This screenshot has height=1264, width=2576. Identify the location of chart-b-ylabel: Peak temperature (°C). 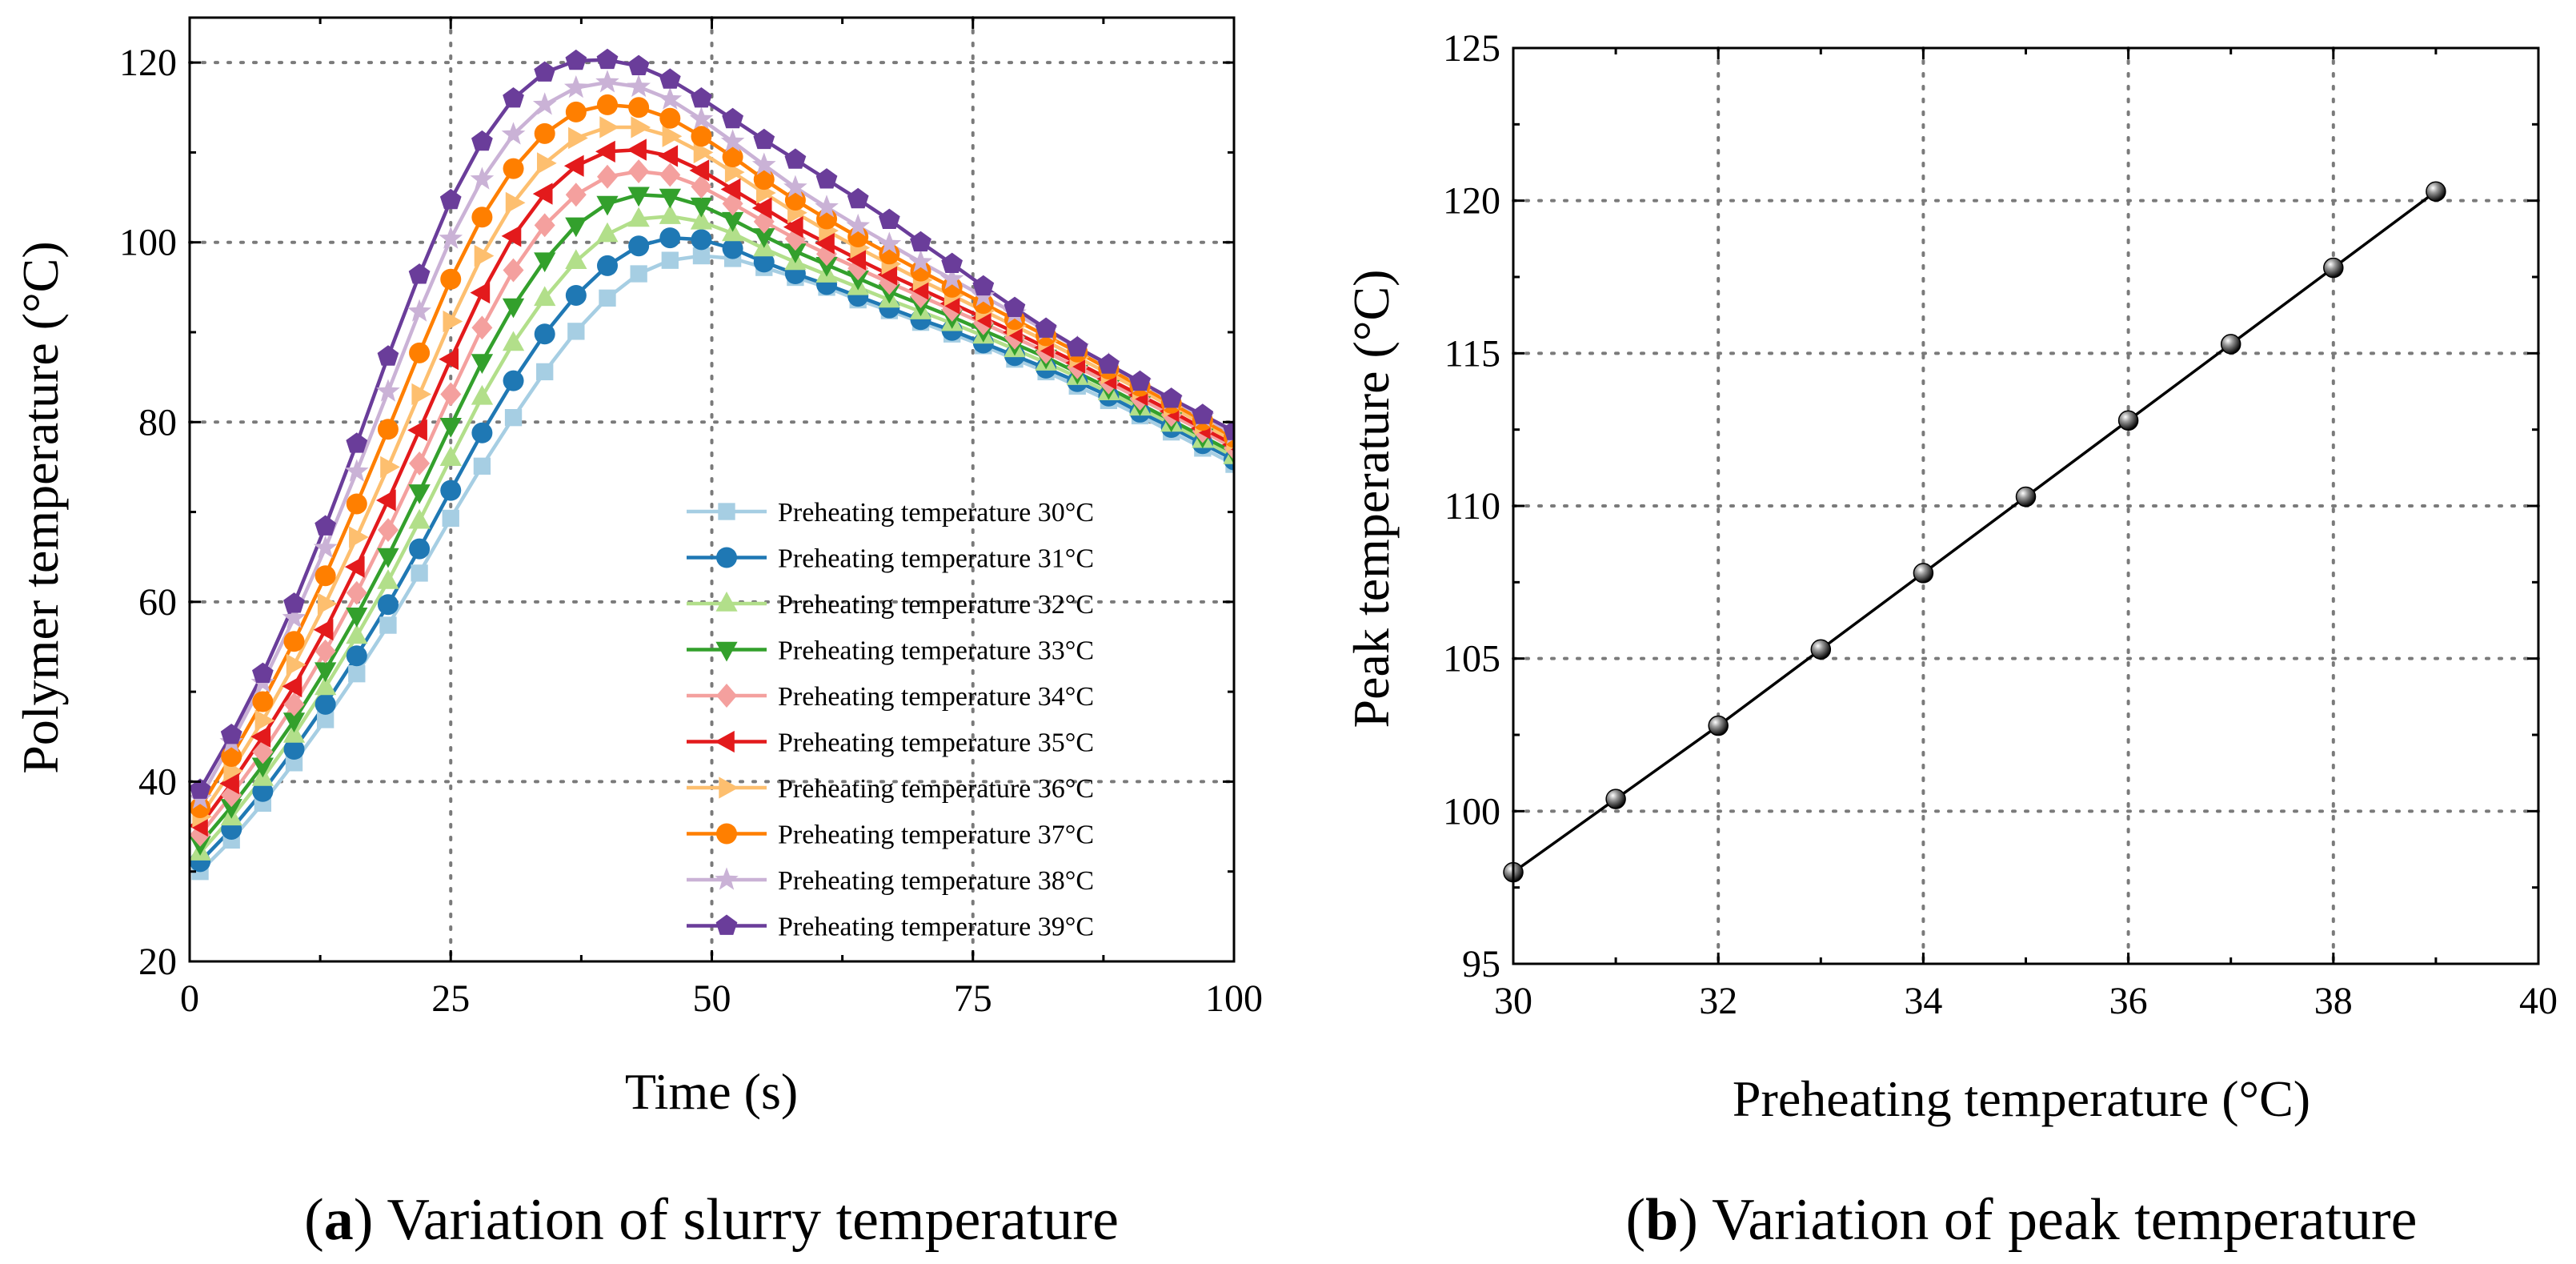
(1371, 499).